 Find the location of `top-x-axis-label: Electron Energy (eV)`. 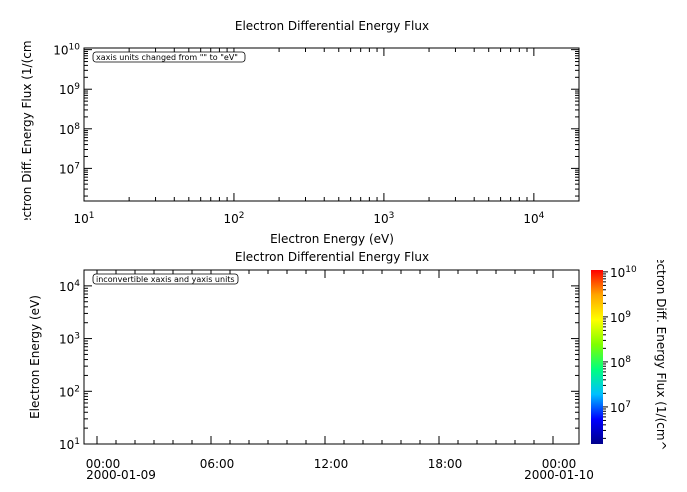

top-x-axis-label: Electron Energy (eV) is located at coordinates (332, 239).